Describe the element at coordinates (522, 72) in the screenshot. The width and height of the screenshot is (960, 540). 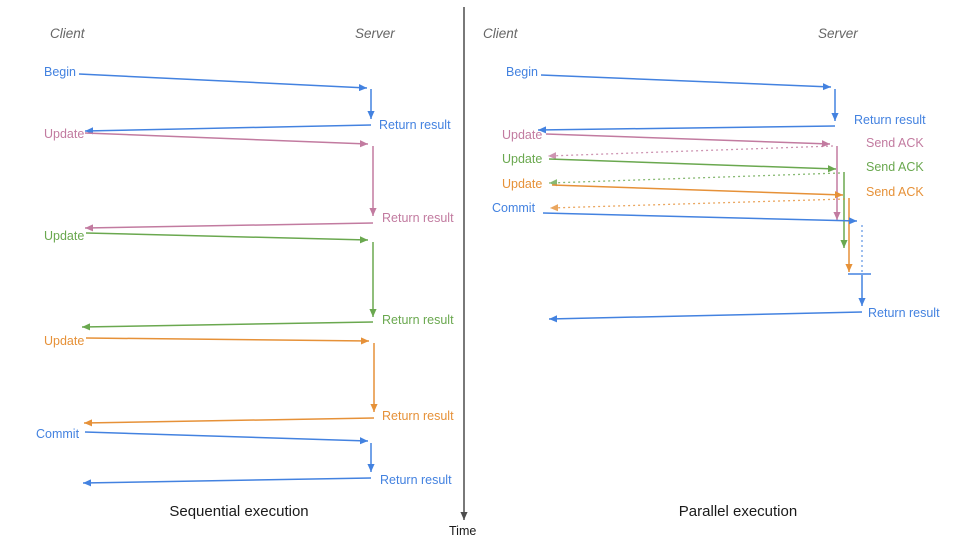
I see `par-begin-label: Begin` at that location.